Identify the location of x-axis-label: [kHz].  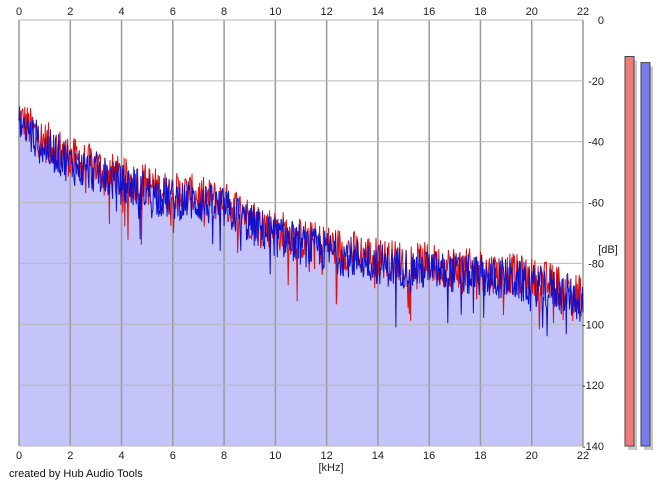
(330, 468).